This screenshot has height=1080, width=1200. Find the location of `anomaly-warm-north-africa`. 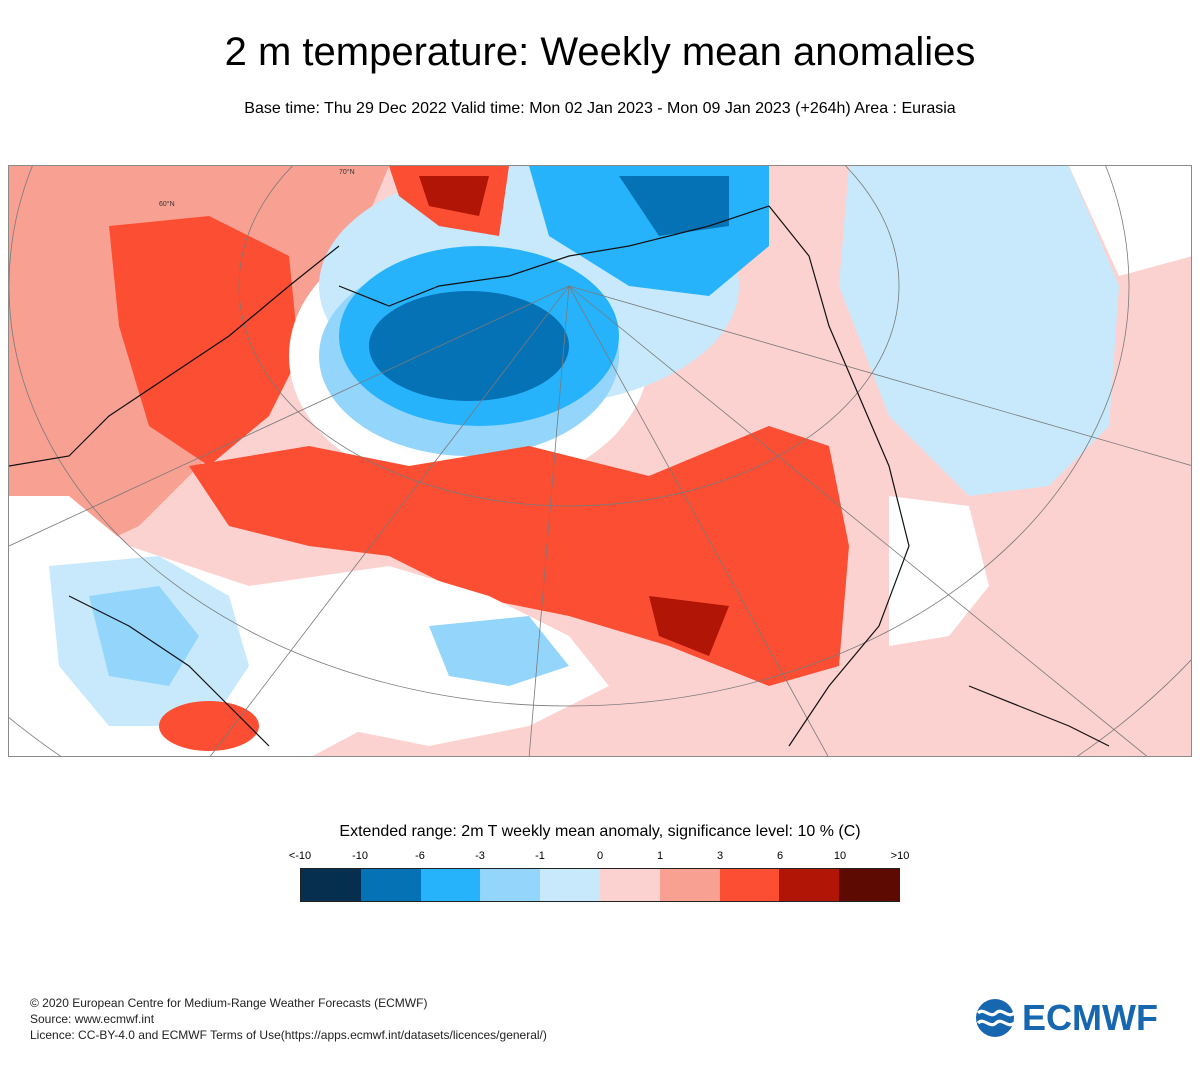

anomaly-warm-north-africa is located at coordinates (209, 726).